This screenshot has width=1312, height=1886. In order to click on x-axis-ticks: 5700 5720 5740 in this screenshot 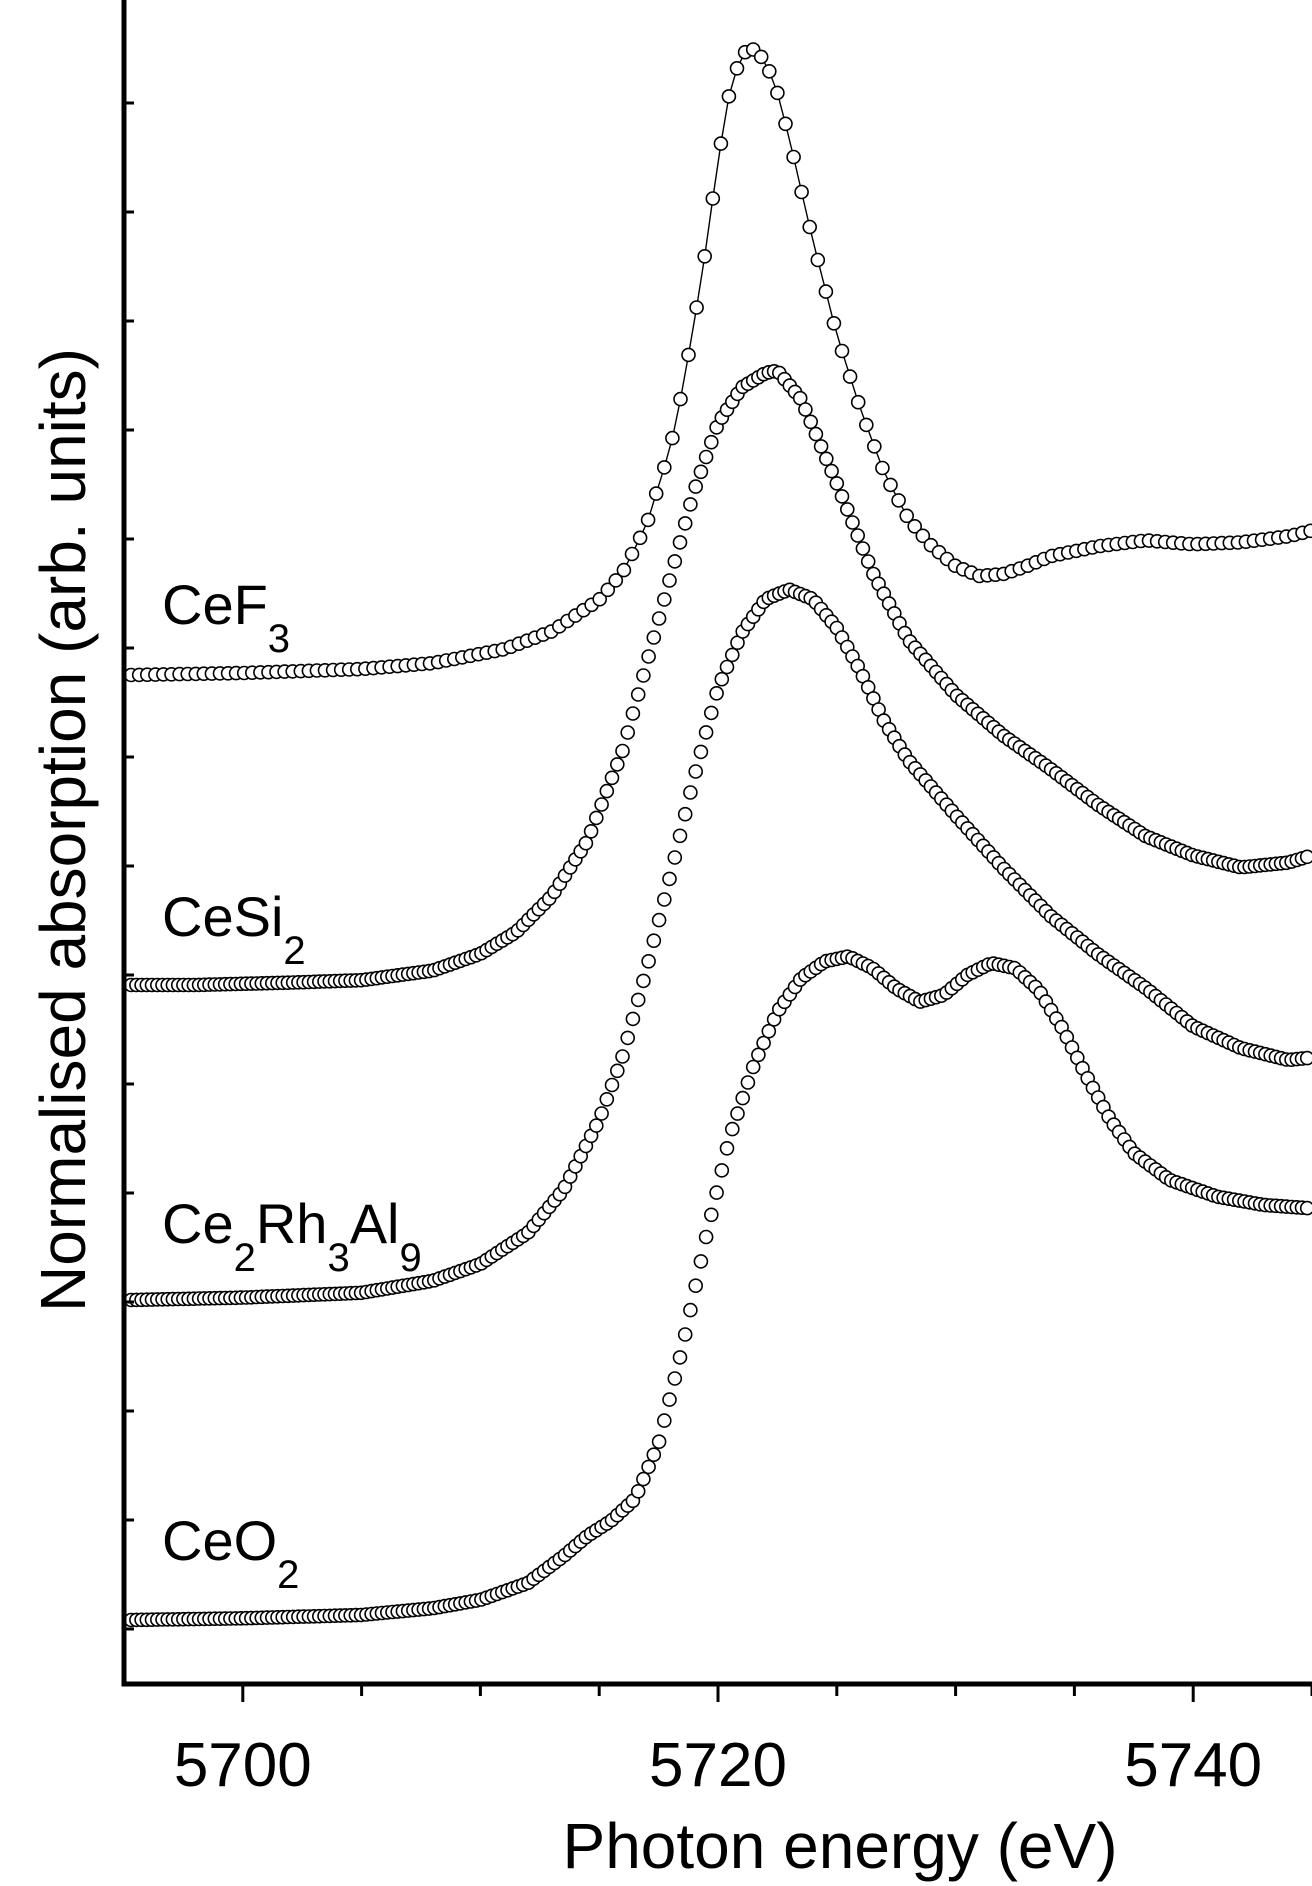, I will do `click(743, 1742)`.